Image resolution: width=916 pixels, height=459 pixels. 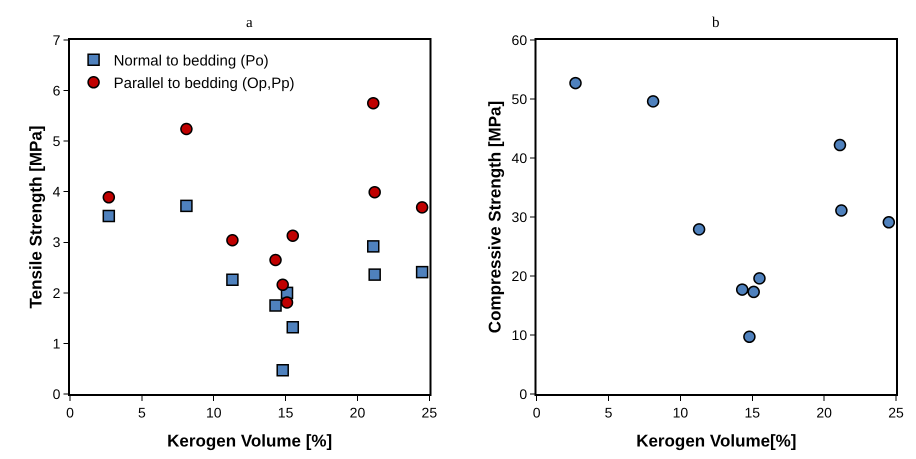 I want to click on y-tick-label: 1, so click(x=56, y=343).